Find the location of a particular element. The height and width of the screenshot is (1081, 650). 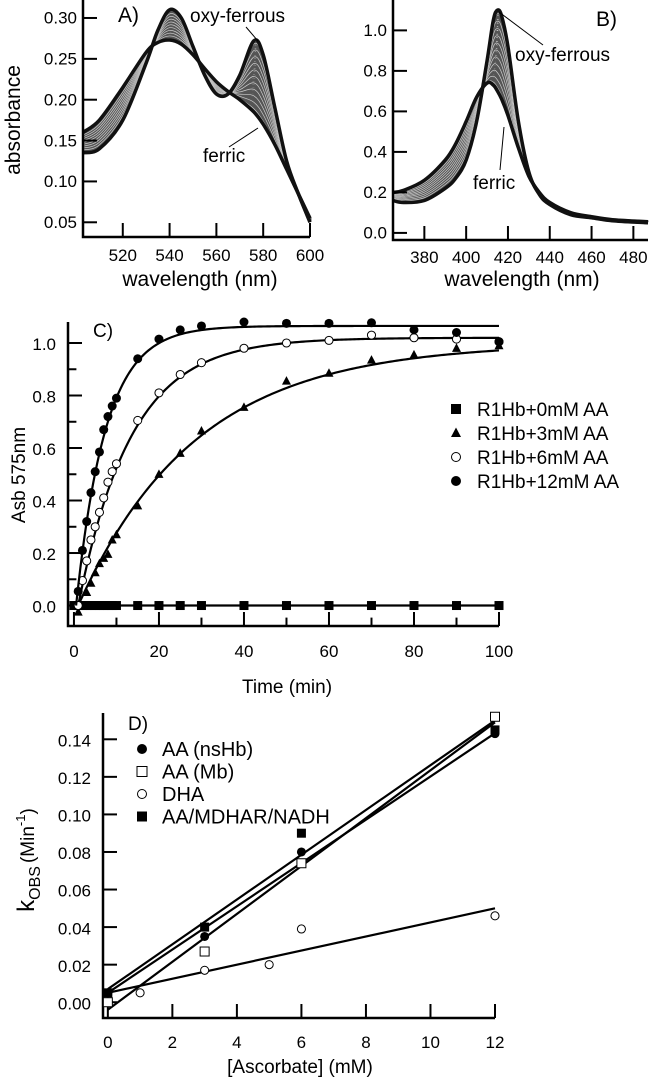

oxy-ferrous-spectrum is located at coordinates (197, 115).